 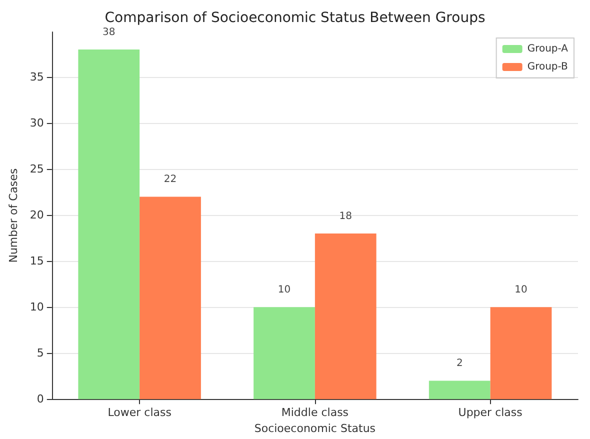 What do you see at coordinates (345, 216) in the screenshot?
I see `data-label: 18` at bounding box center [345, 216].